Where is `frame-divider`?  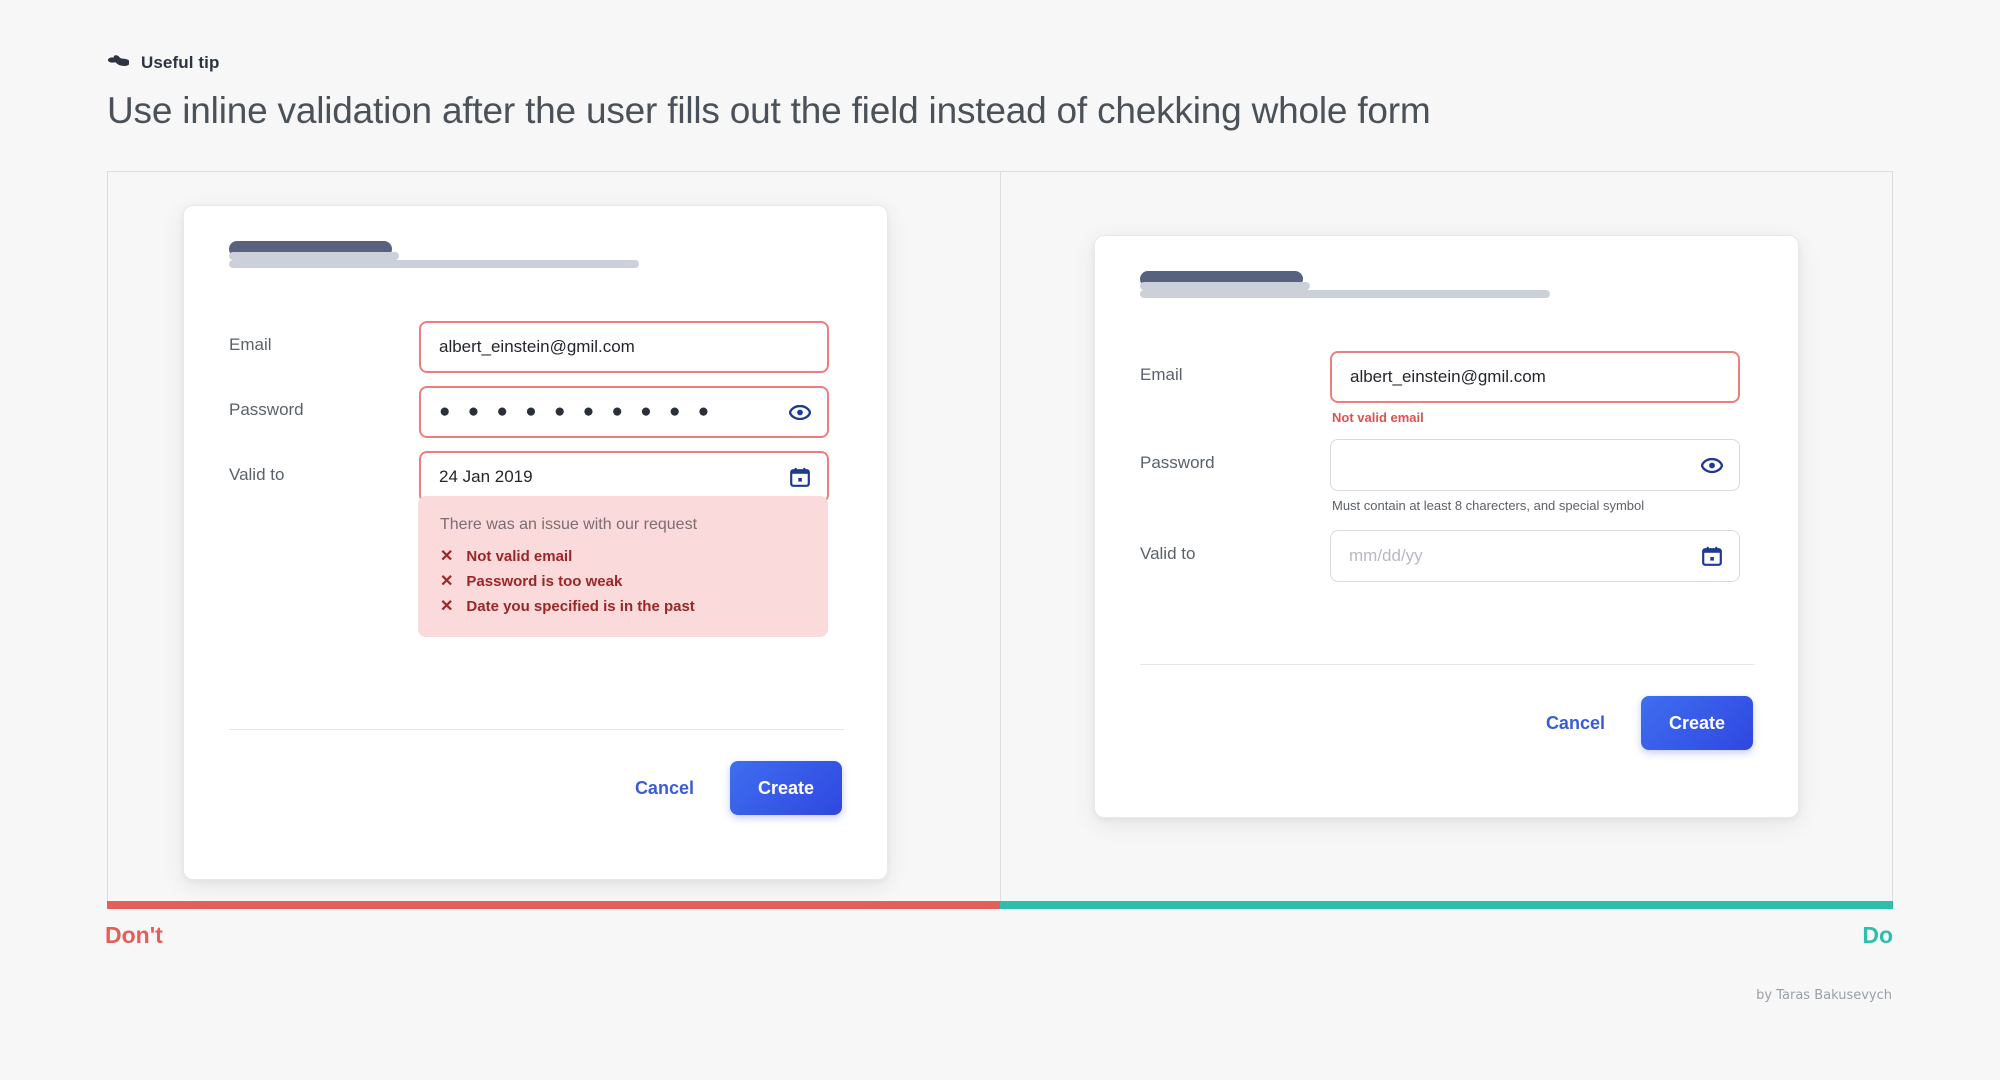 frame-divider is located at coordinates (1000, 536).